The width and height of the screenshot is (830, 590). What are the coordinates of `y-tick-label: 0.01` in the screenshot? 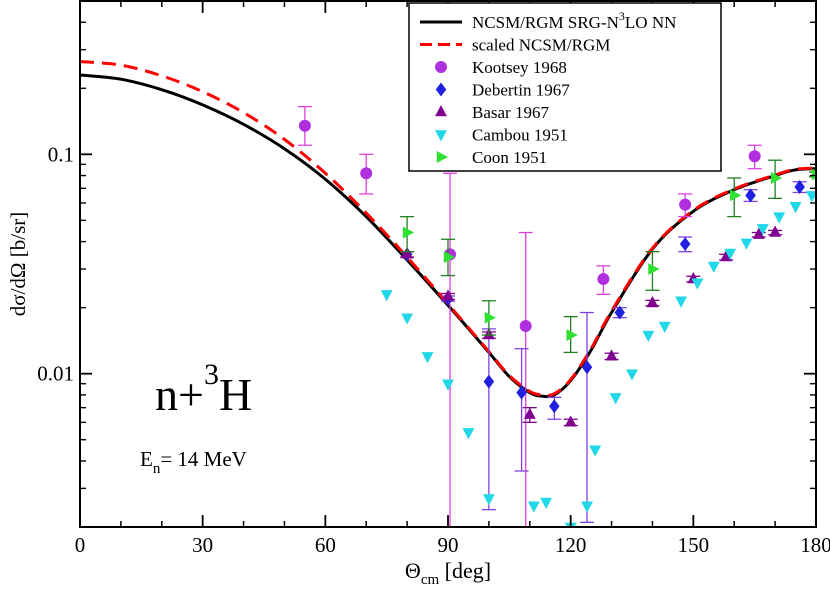 It's located at (55, 374).